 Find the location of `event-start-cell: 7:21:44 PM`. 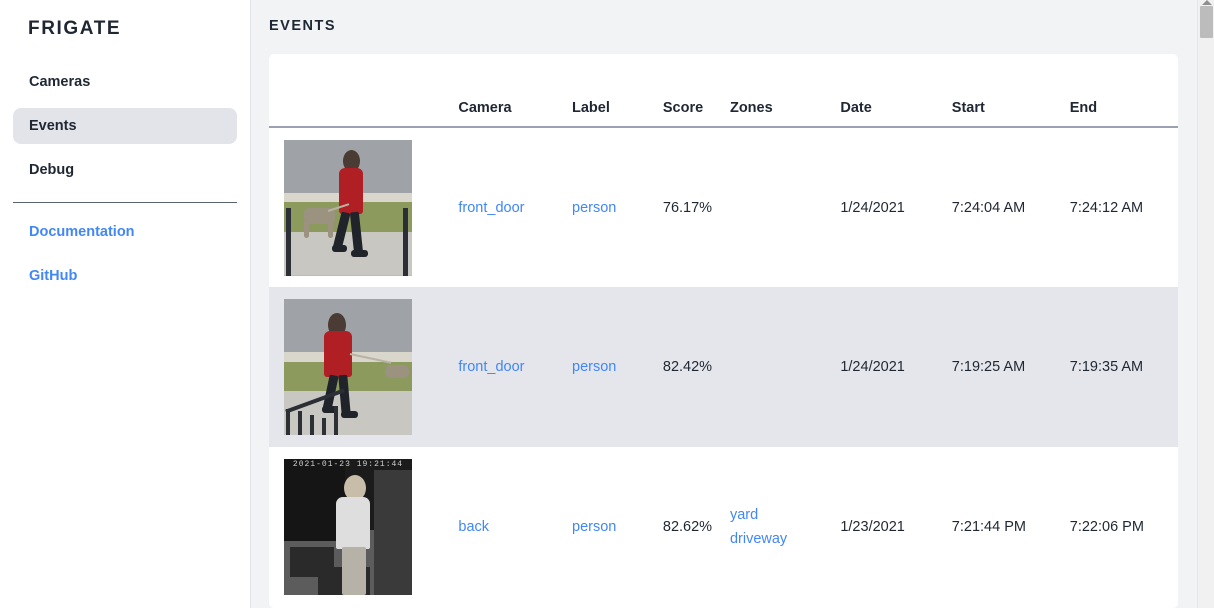

event-start-cell: 7:21:44 PM is located at coordinates (988, 527).